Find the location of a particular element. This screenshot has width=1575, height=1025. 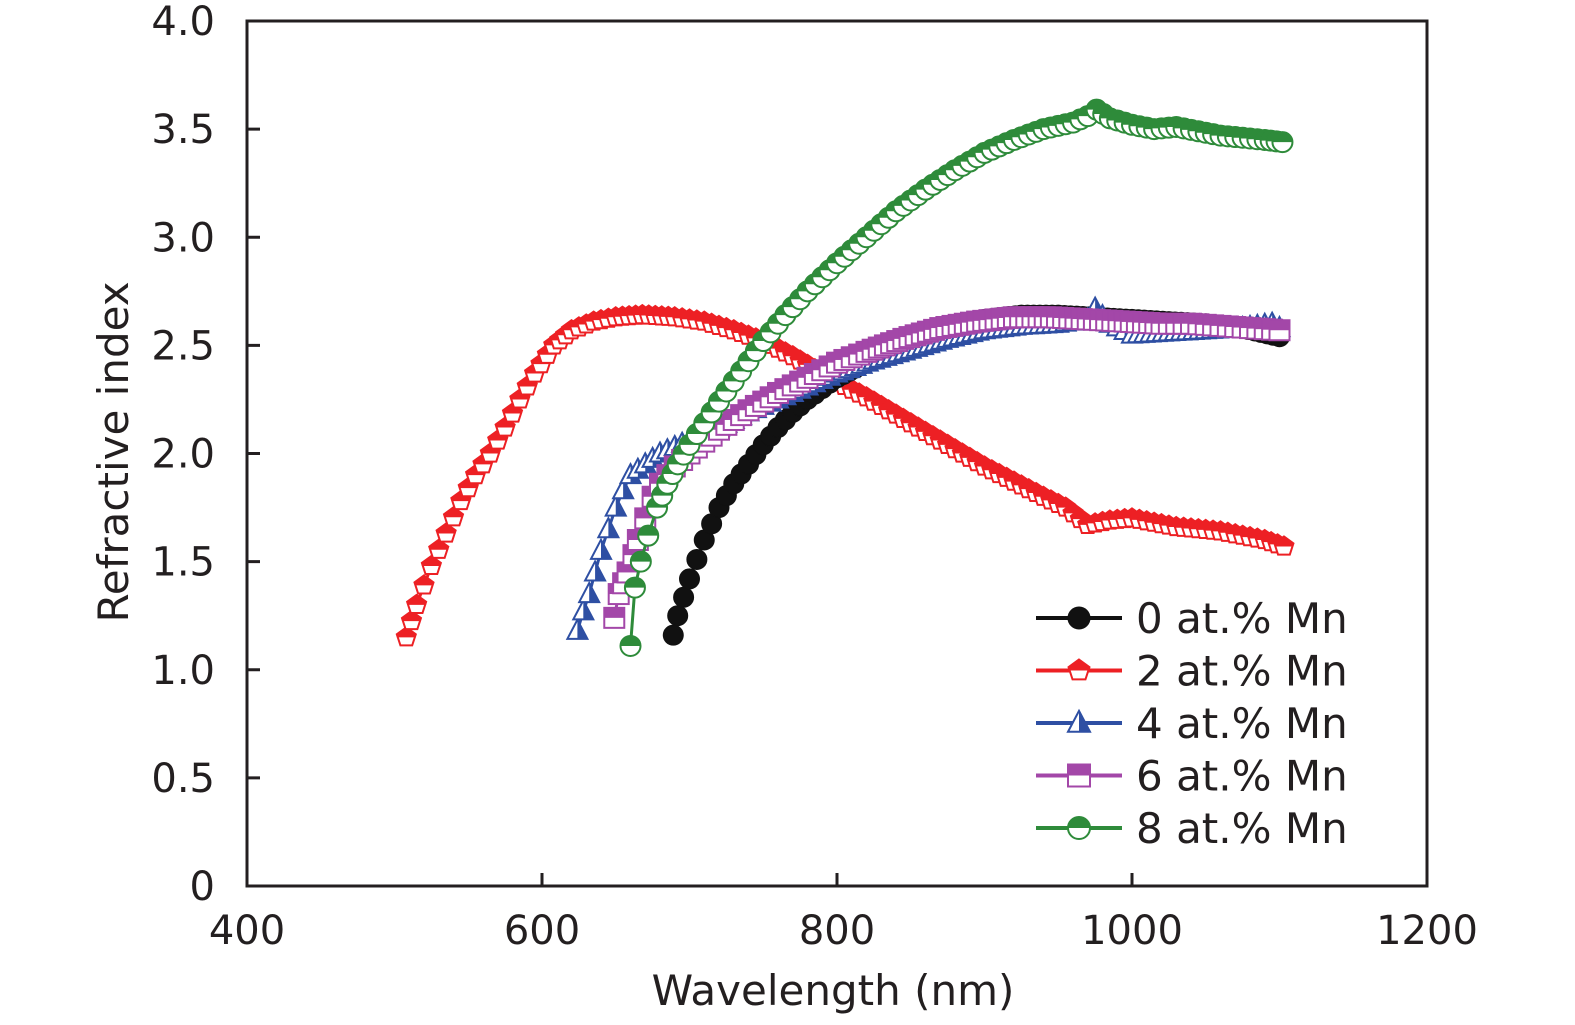

y-tick-label: 3.5 is located at coordinates (183, 130).